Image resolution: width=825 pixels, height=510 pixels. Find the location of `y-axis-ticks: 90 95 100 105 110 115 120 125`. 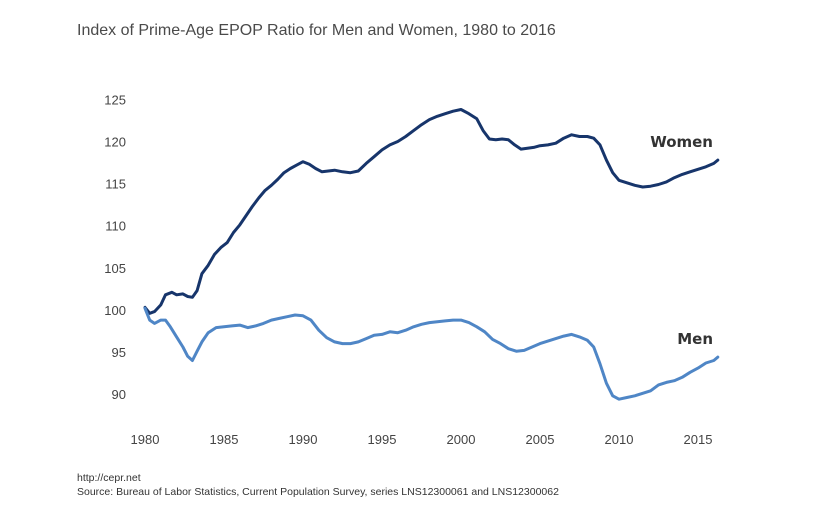

y-axis-ticks: 90 95 100 105 110 115 120 125 is located at coordinates (115, 247).